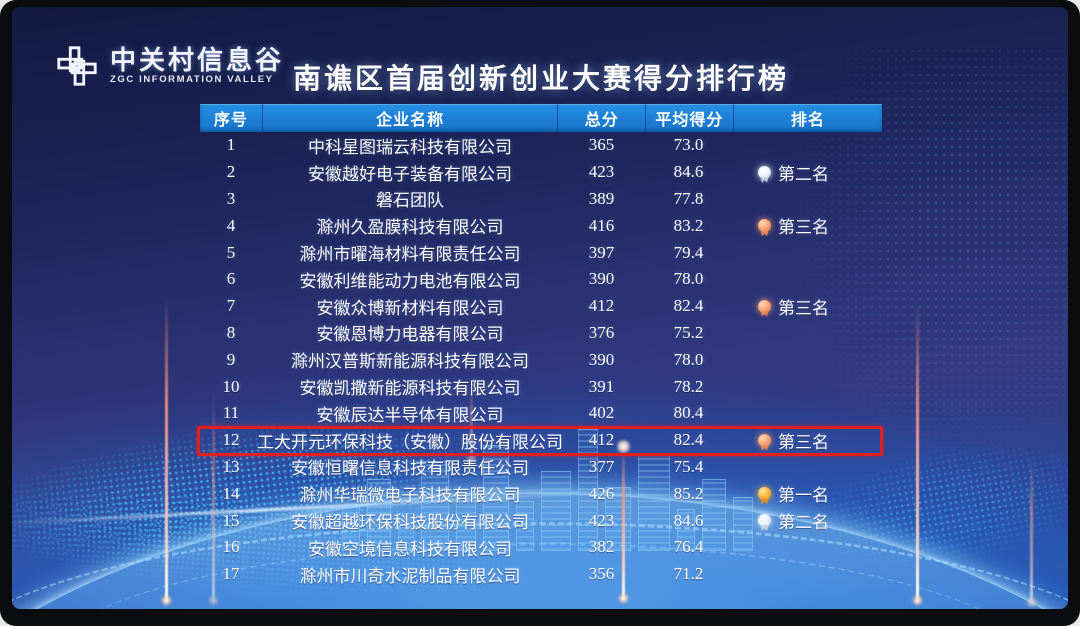 The width and height of the screenshot is (1080, 626). What do you see at coordinates (541, 386) in the screenshot?
I see `table-row: 10 安徽凯撒新能源科技有限公司 391 78.2` at bounding box center [541, 386].